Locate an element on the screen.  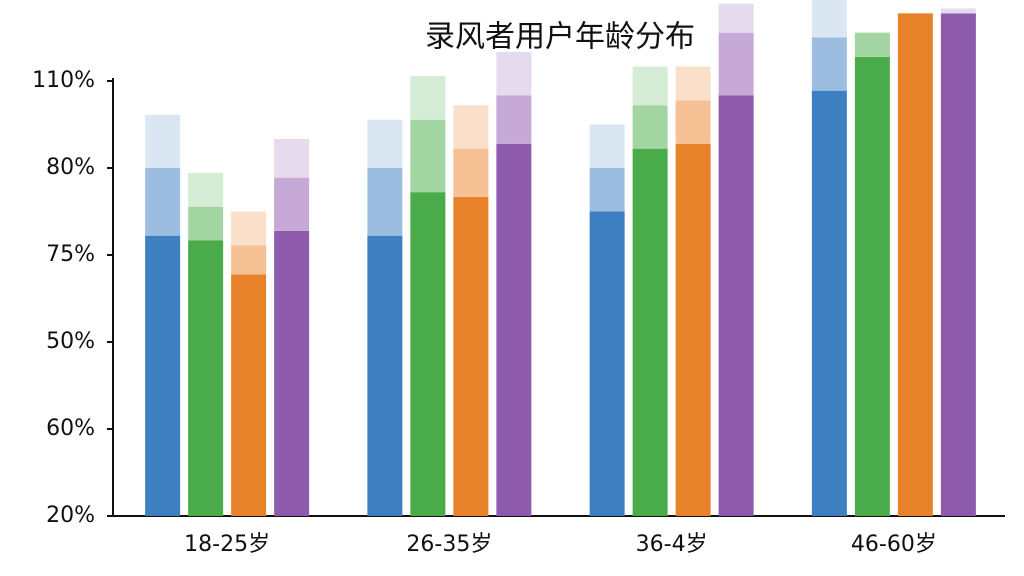
y-tick-label: 80% is located at coordinates (70, 167).